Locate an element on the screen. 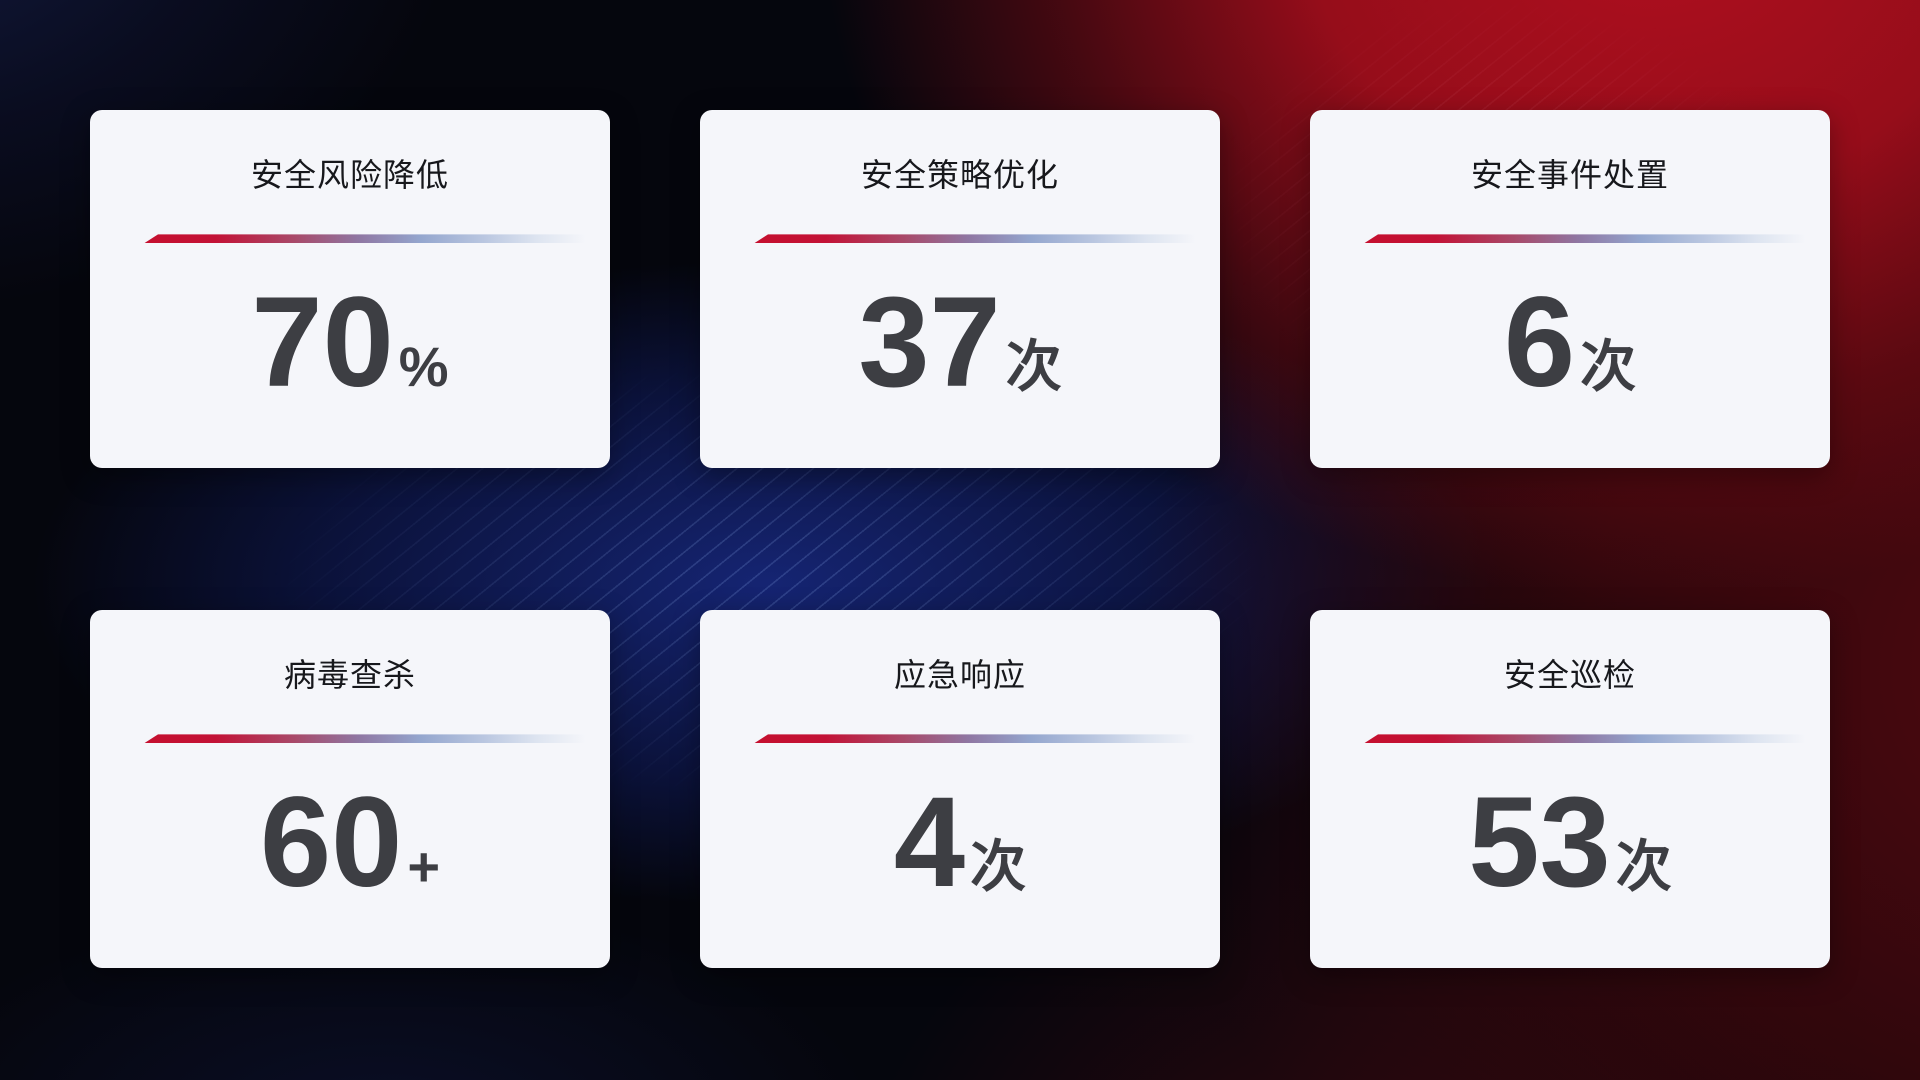 The width and height of the screenshot is (1920, 1080). card-title: 应急响应 is located at coordinates (959, 675).